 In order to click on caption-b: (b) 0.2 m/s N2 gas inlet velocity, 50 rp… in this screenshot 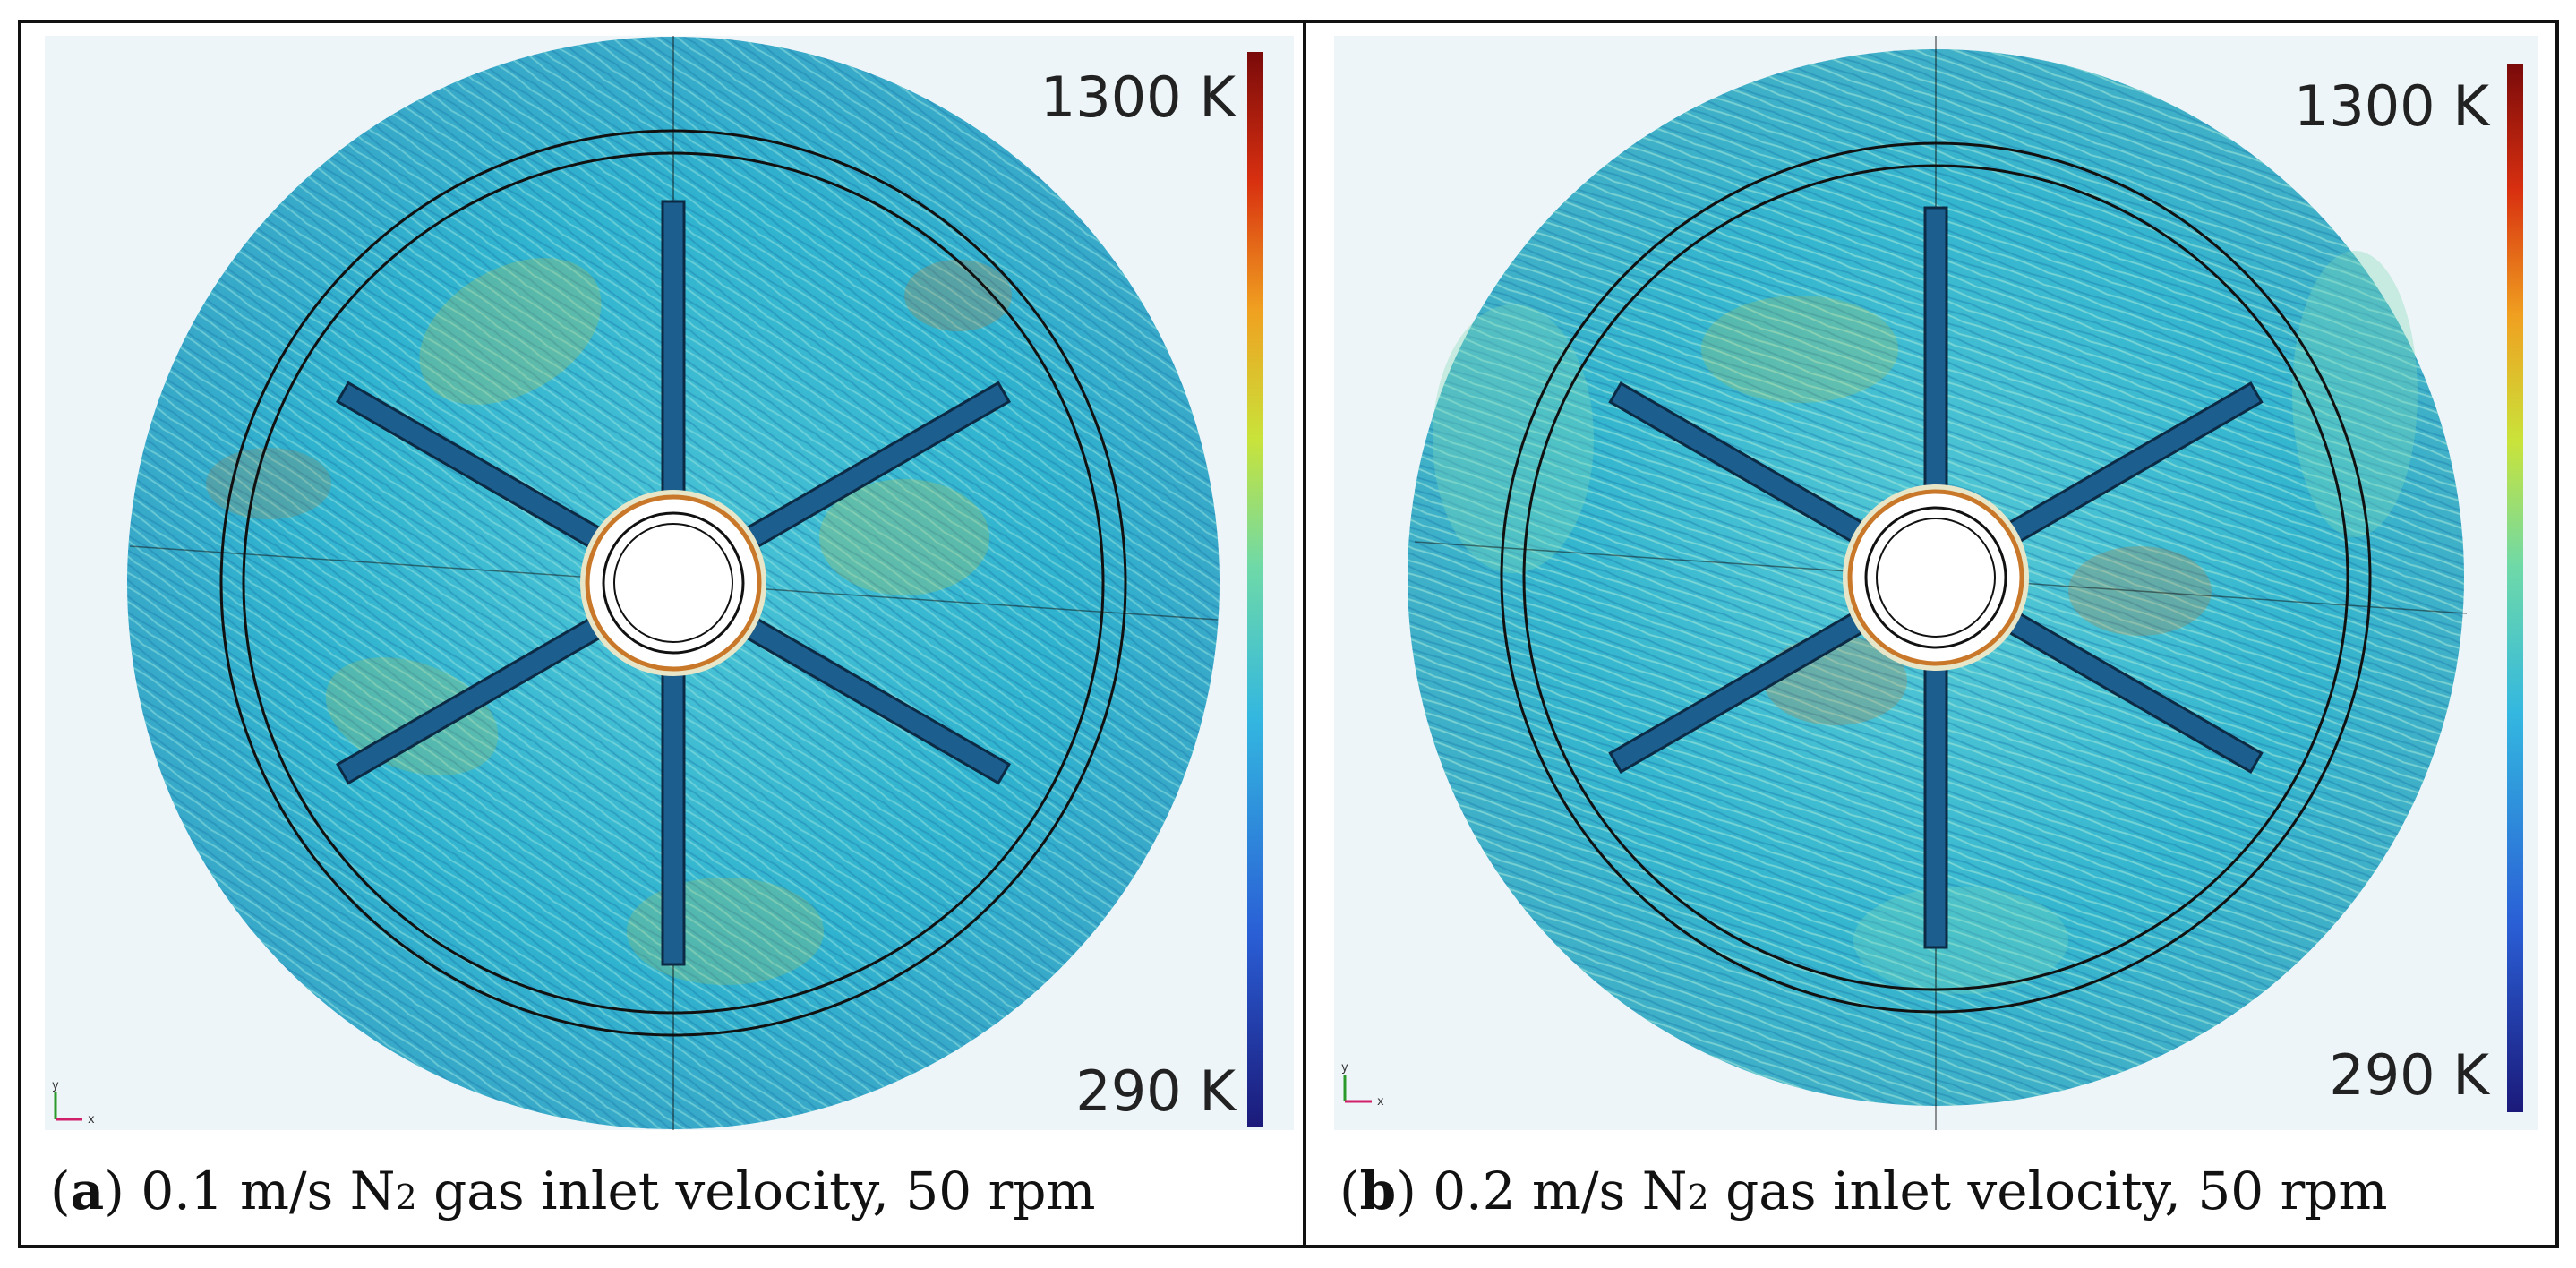, I will do `click(1863, 1191)`.